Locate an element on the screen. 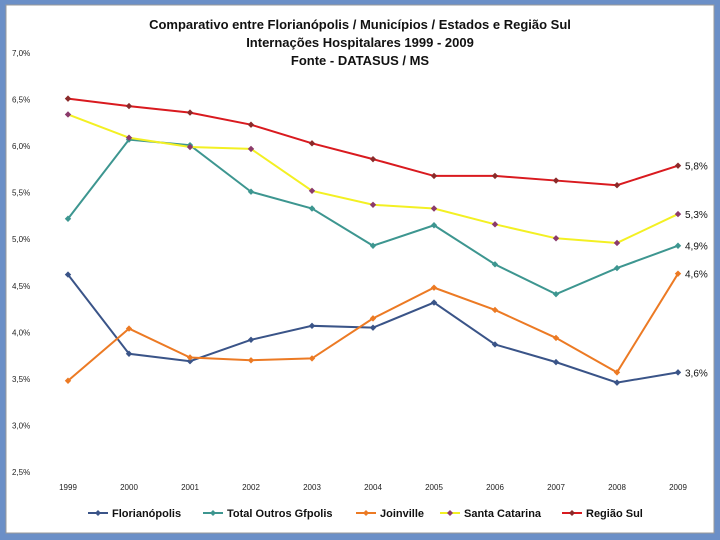 Image resolution: width=720 pixels, height=540 pixels. y-tick-label: 5,0% is located at coordinates (21, 239).